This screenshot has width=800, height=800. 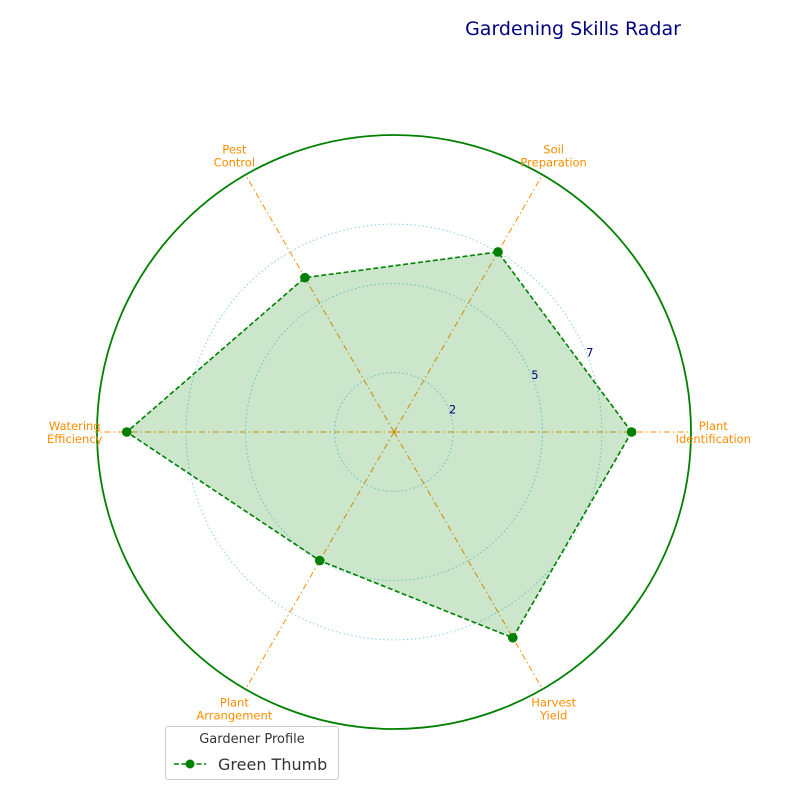 What do you see at coordinates (553, 155) in the screenshot?
I see `category-label: Soil Preparation` at bounding box center [553, 155].